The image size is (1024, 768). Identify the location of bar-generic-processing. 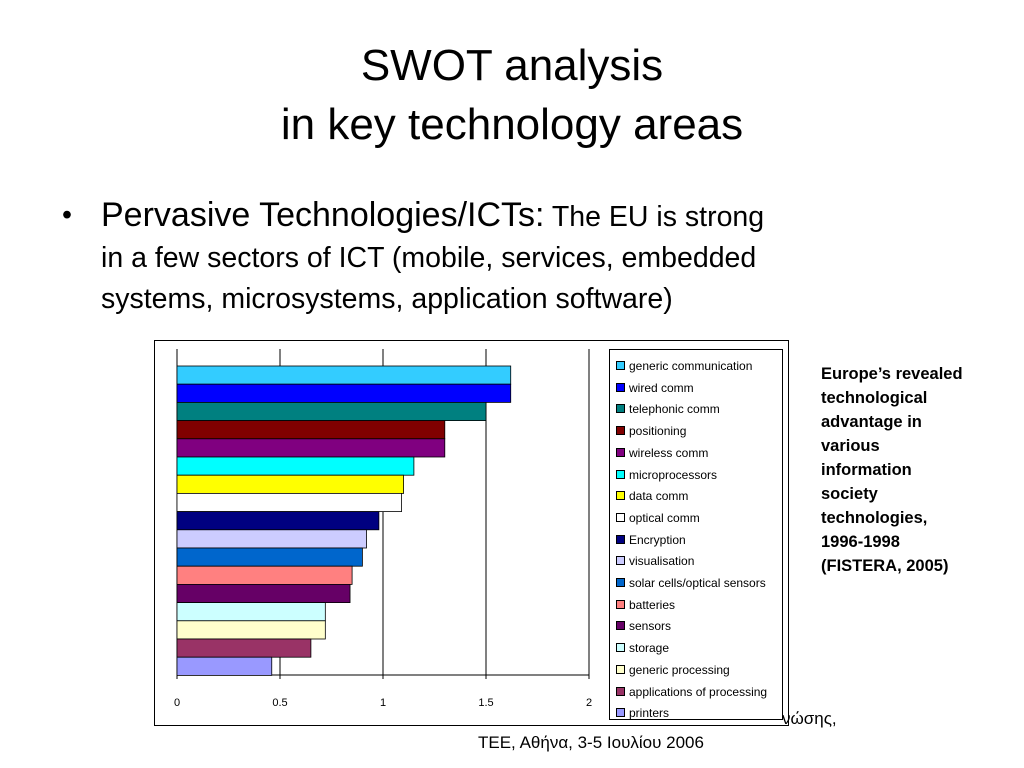
(251, 630).